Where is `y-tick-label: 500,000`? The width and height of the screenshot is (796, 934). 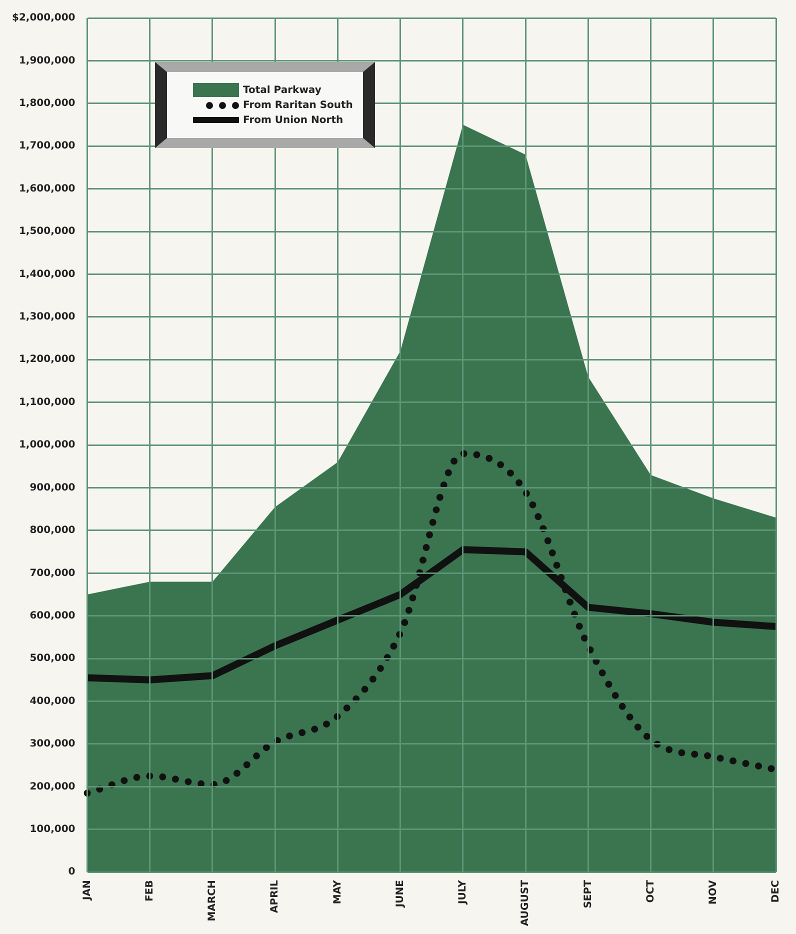 y-tick-label: 500,000 is located at coordinates (53, 658).